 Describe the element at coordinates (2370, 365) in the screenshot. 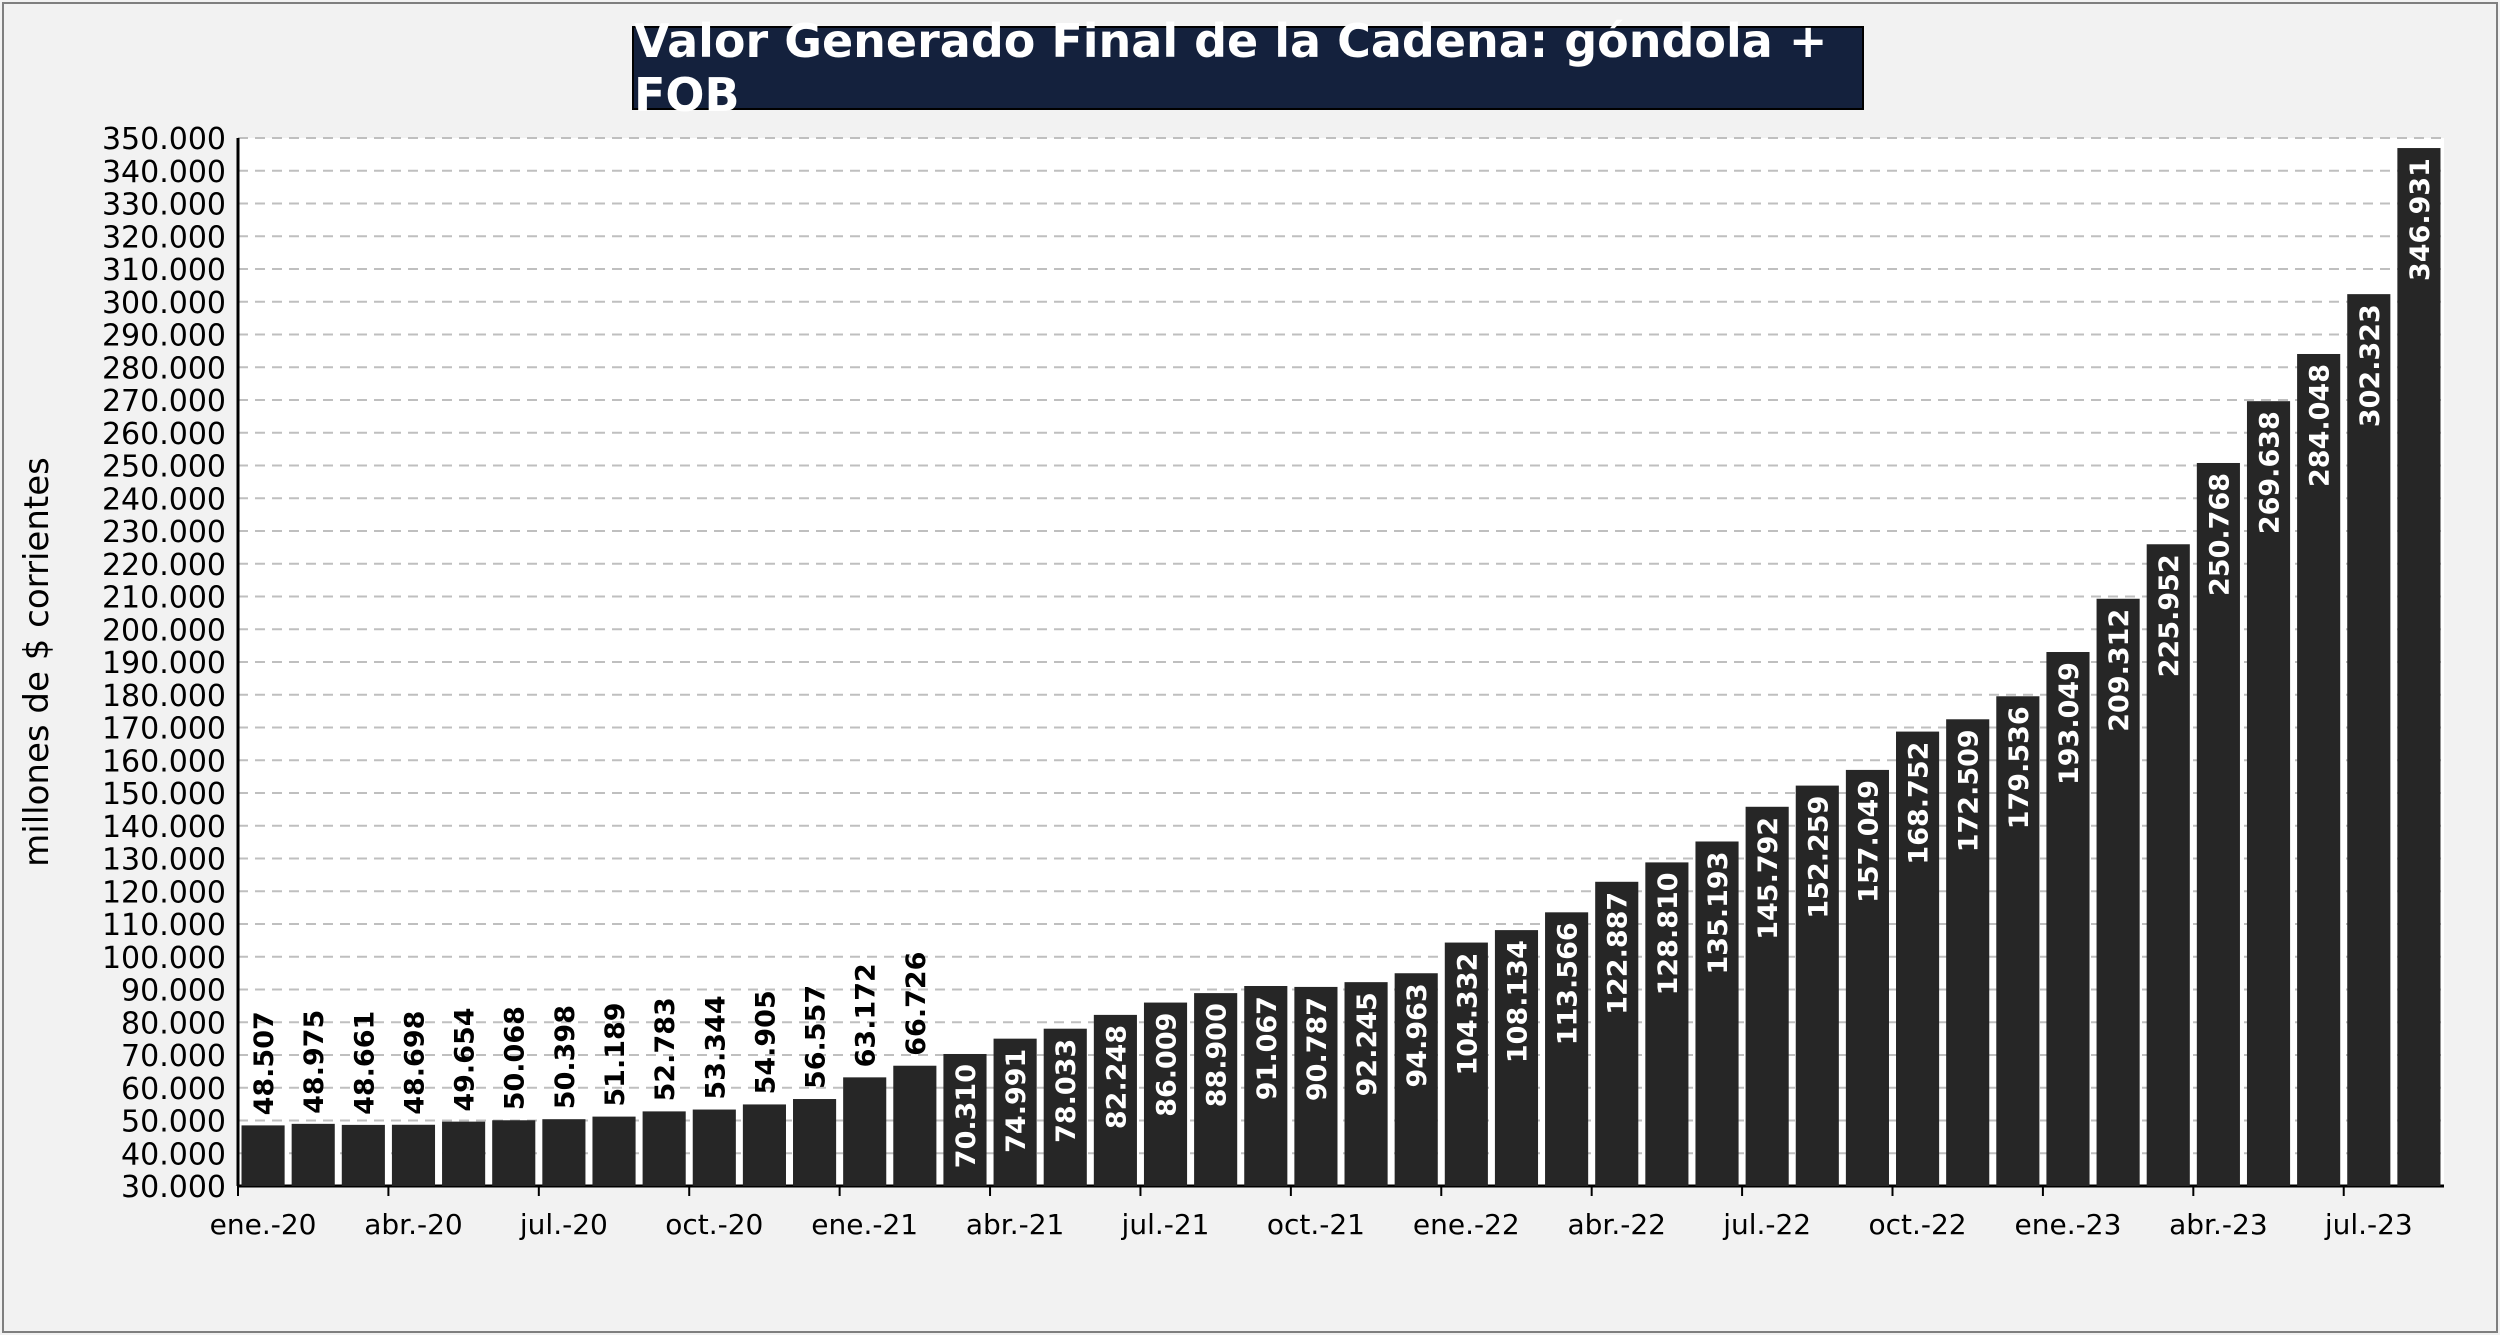

I see `bar-data-label: 302.323` at that location.